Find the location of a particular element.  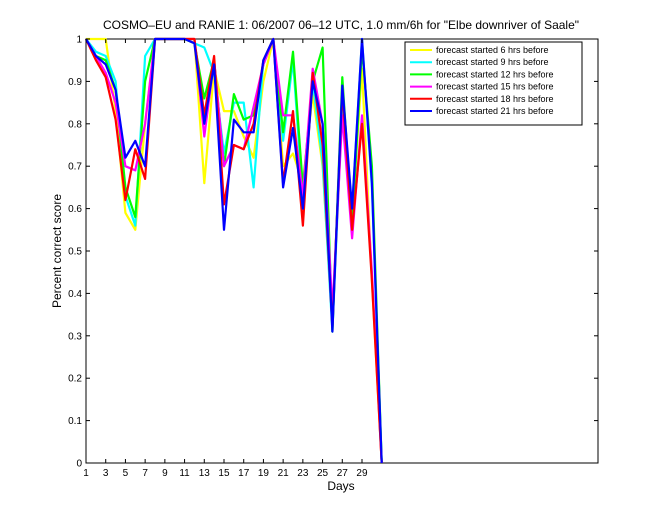

y-tick-label: 0.5 is located at coordinates (75, 252).